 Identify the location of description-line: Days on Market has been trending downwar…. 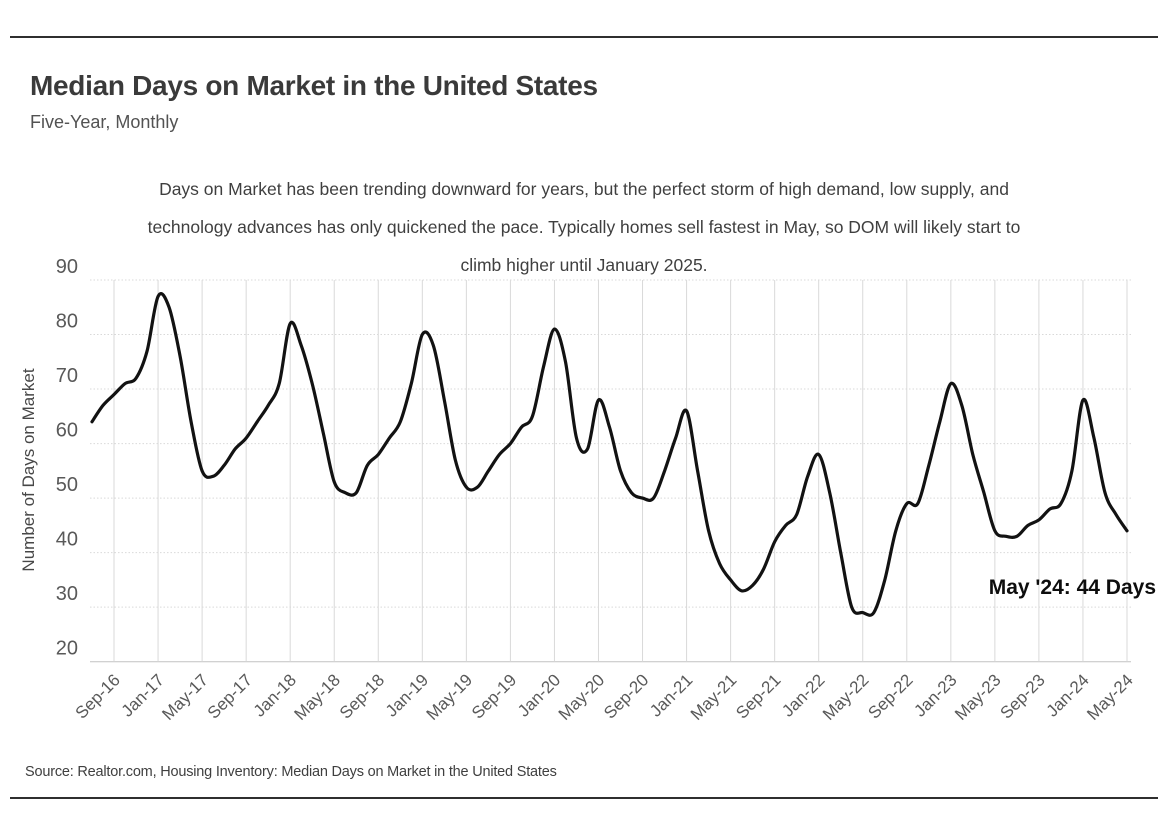
(584, 189).